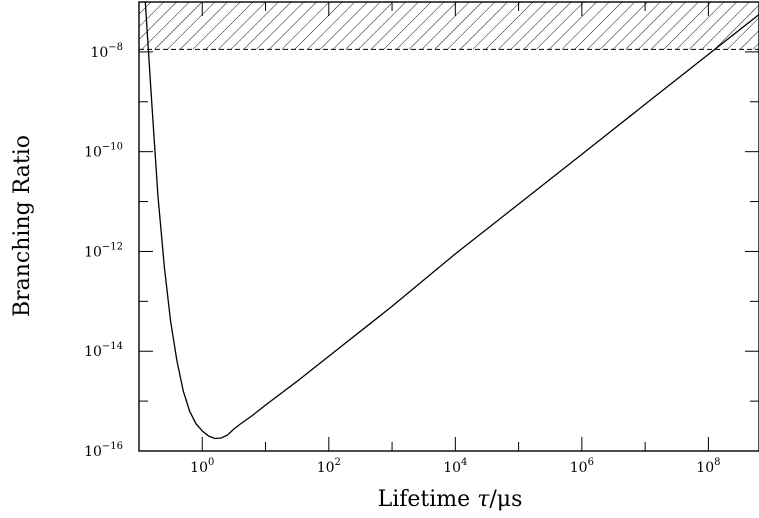 The width and height of the screenshot is (759, 518). I want to click on y-tick-label: 10−14, so click(103, 350).